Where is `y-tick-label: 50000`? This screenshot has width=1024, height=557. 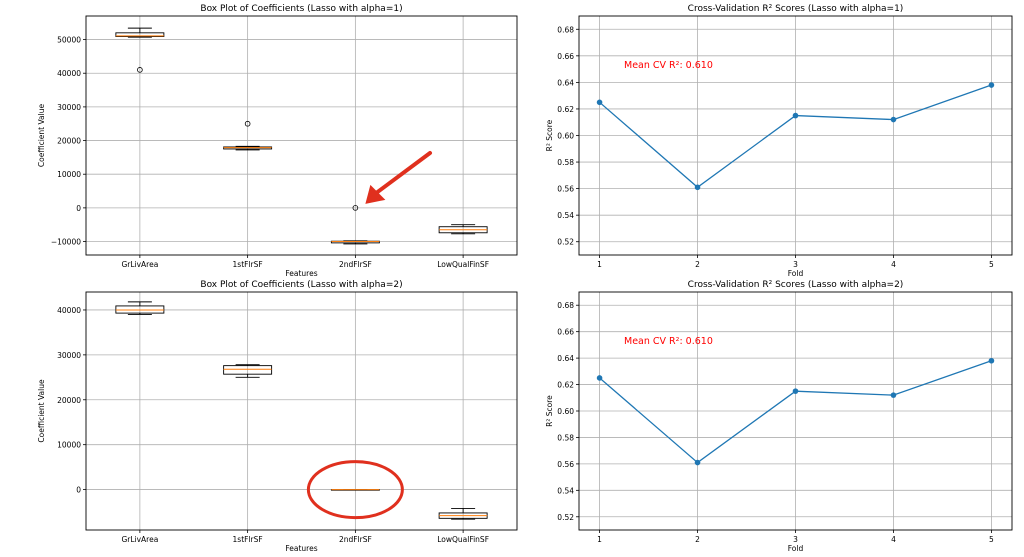
y-tick-label: 50000 is located at coordinates (69, 40).